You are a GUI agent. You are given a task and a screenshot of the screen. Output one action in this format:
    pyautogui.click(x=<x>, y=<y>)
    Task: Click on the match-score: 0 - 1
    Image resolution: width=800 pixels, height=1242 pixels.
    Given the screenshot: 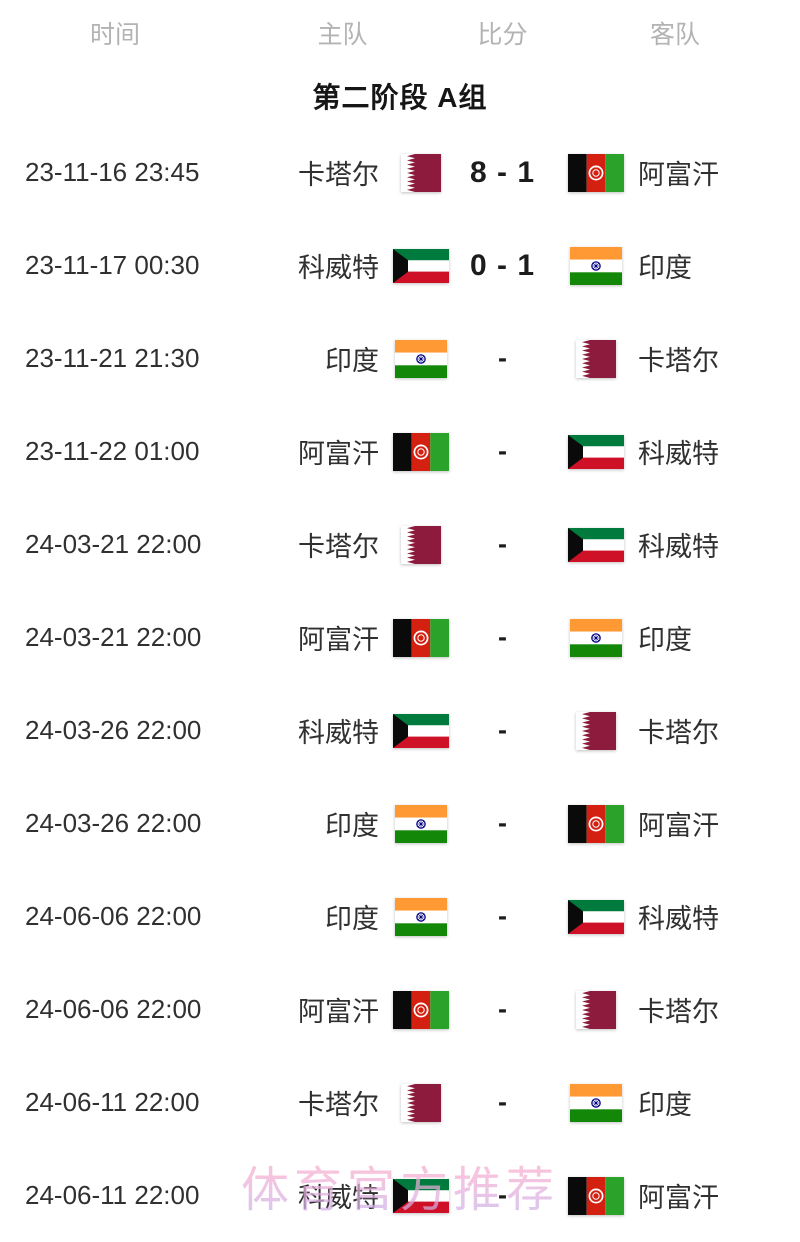 What is the action you would take?
    pyautogui.click(x=502, y=265)
    